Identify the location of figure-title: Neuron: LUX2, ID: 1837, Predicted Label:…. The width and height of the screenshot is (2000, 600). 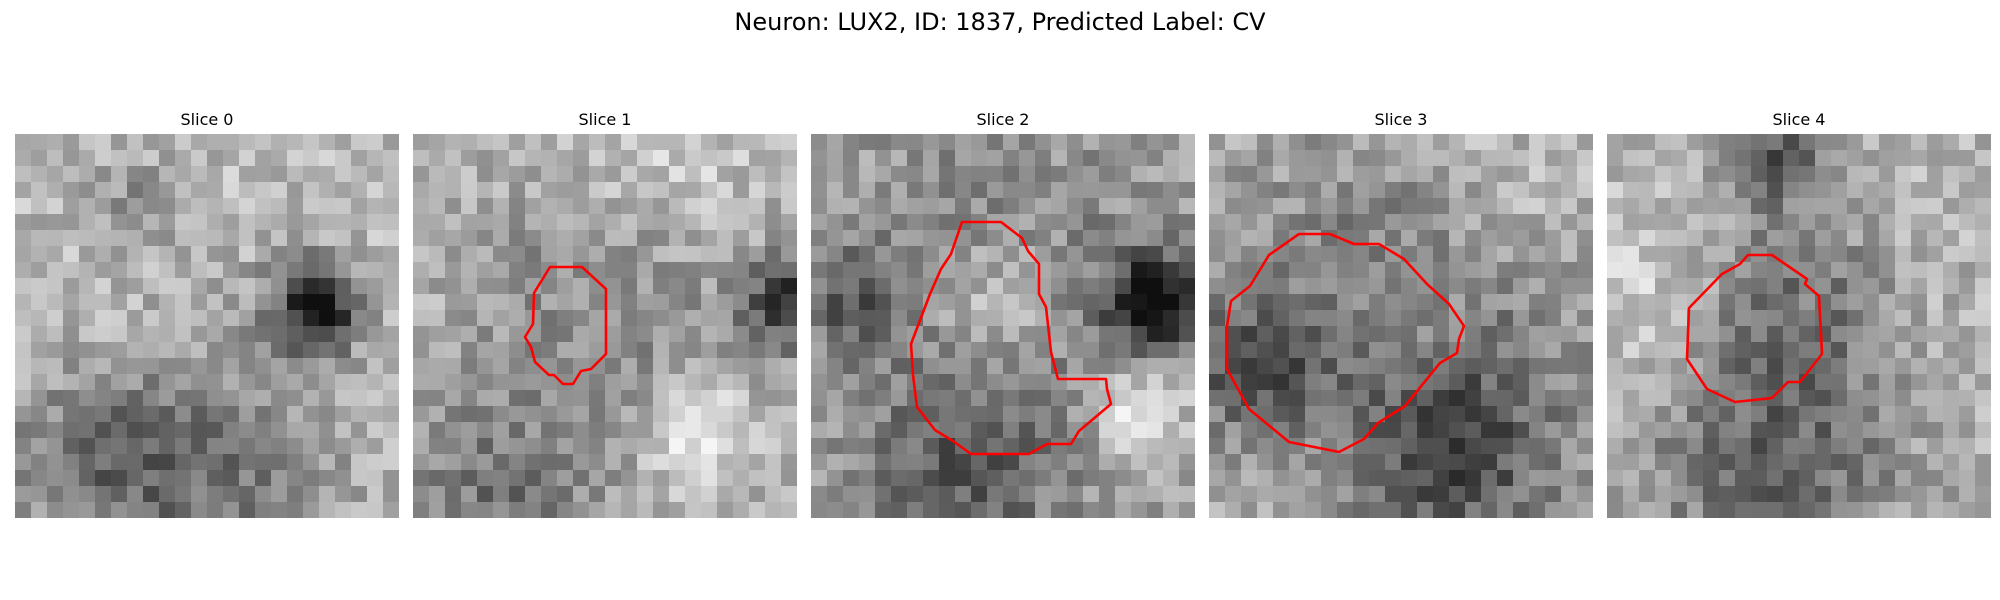
(1000, 22).